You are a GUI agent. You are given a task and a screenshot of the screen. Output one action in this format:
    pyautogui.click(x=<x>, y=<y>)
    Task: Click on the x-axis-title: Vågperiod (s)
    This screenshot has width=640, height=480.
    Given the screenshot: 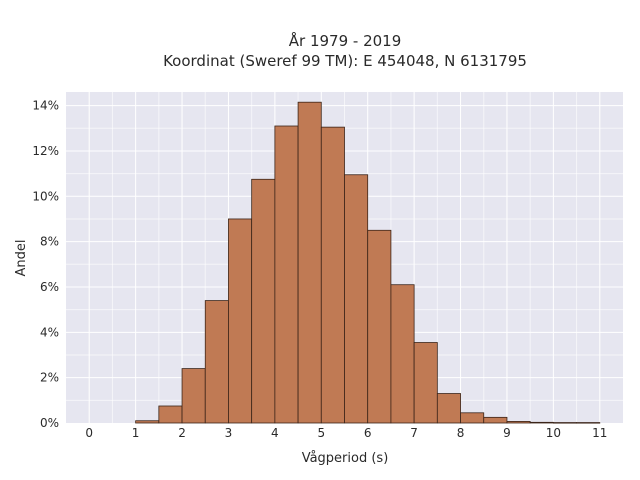 What is the action you would take?
    pyautogui.click(x=345, y=458)
    